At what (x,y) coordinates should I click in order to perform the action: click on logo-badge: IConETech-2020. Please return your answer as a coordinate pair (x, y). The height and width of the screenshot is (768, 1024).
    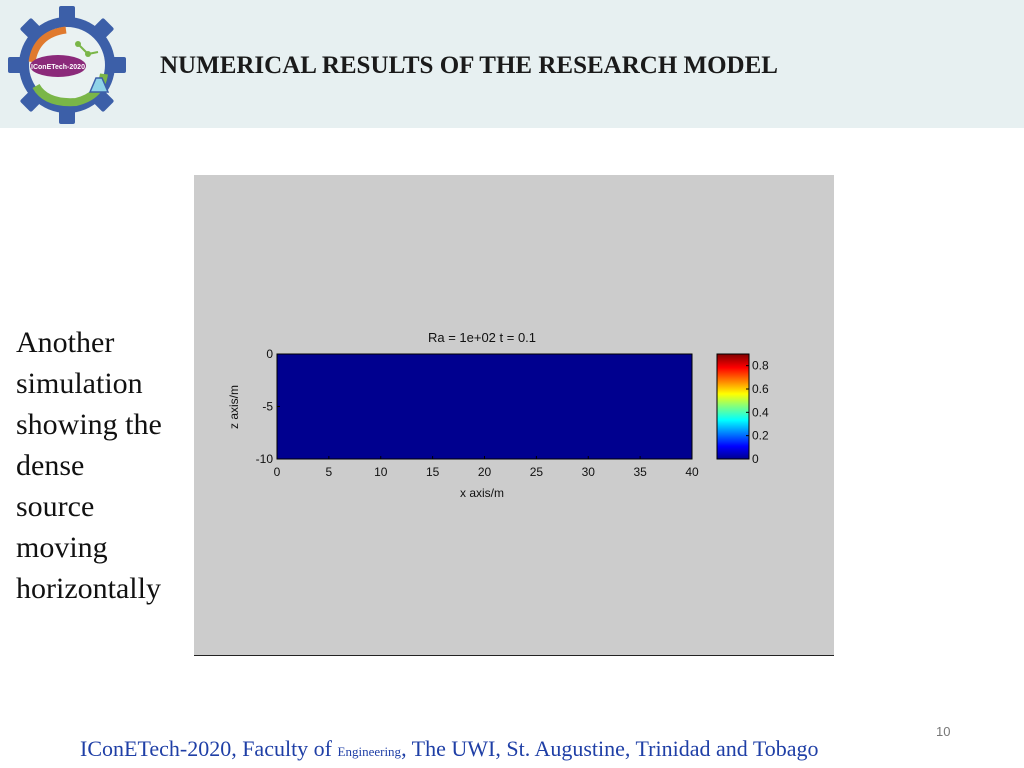
    Looking at the image, I should click on (58, 66).